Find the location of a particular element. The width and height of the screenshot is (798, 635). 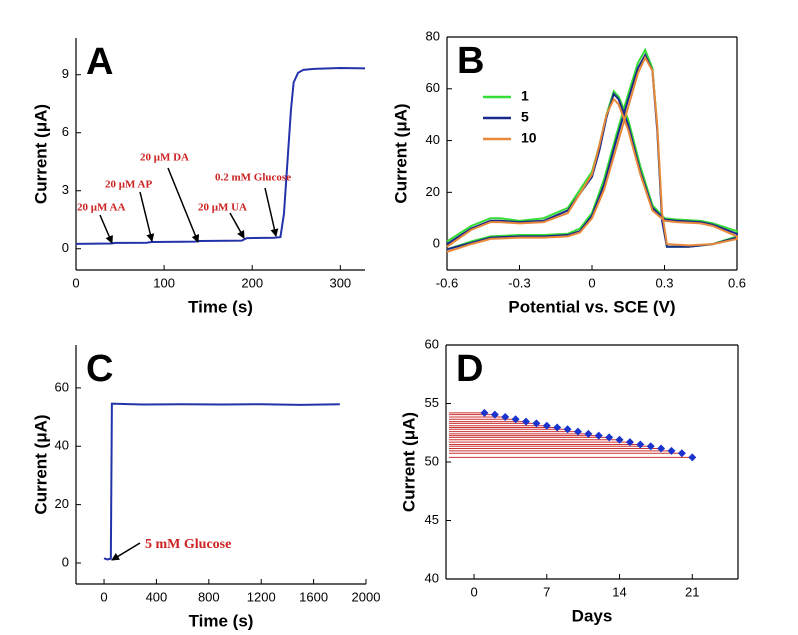

panel-label: D is located at coordinates (469, 369).